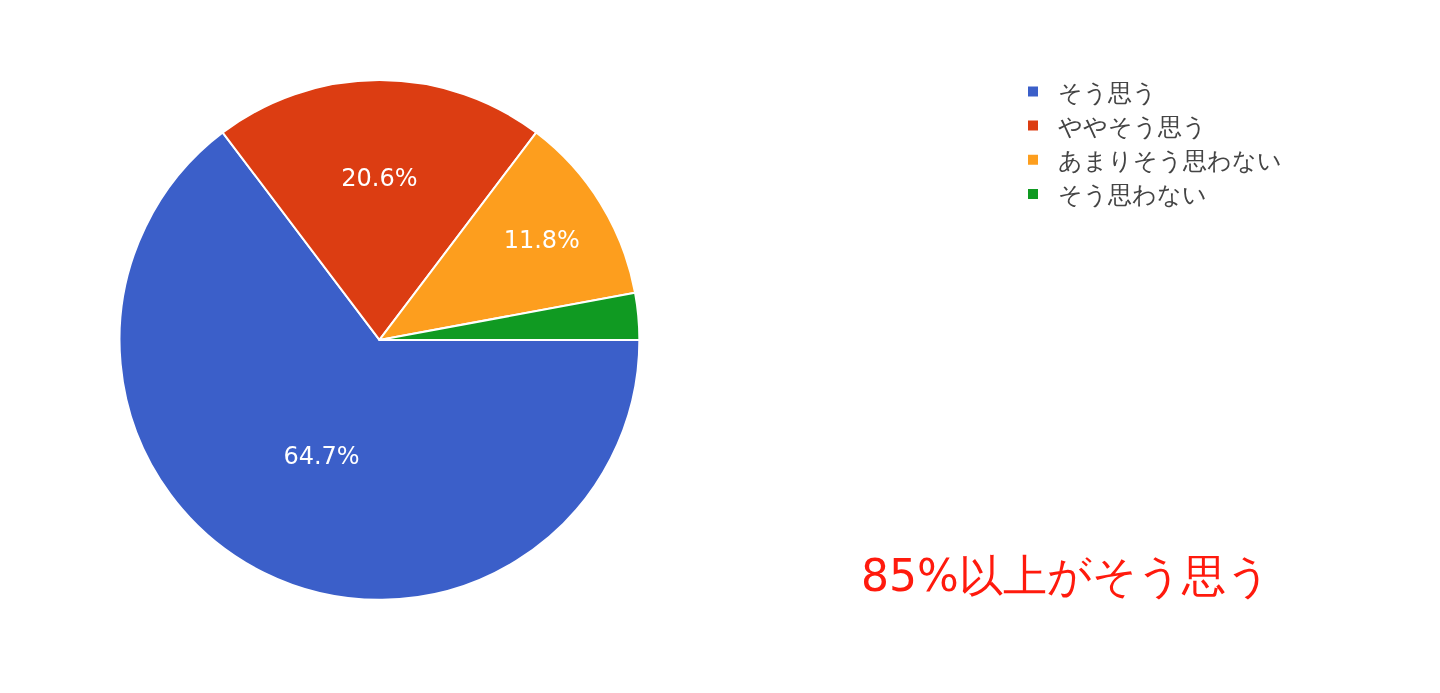  Describe the element at coordinates (541, 239) in the screenshot. I see `data-label: 11.8%` at that location.